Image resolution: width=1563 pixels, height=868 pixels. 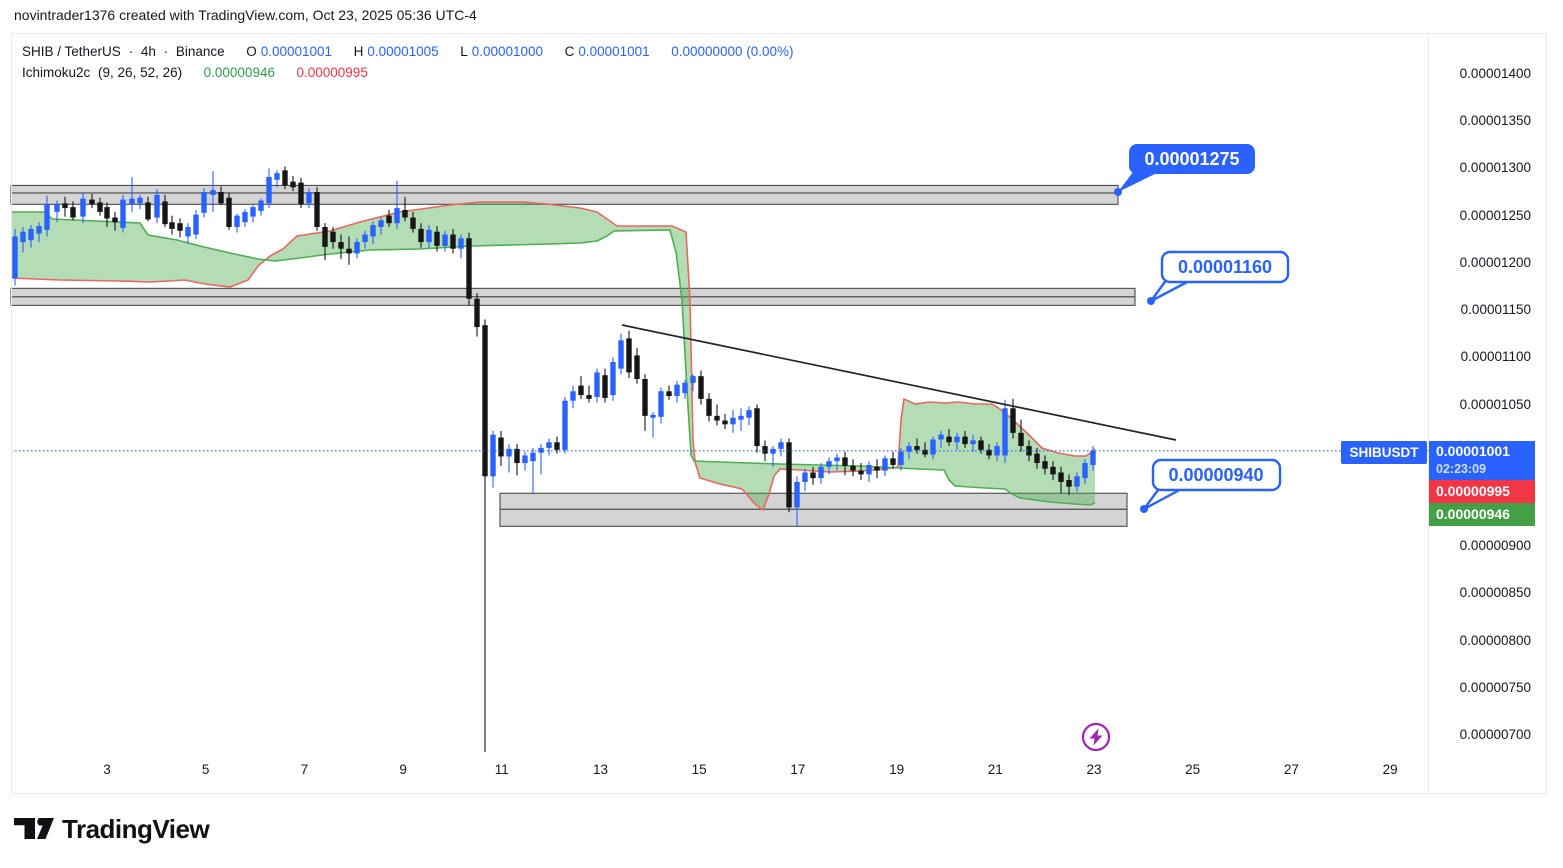 I want to click on bar-countdown: 02:23:09, so click(x=1461, y=469).